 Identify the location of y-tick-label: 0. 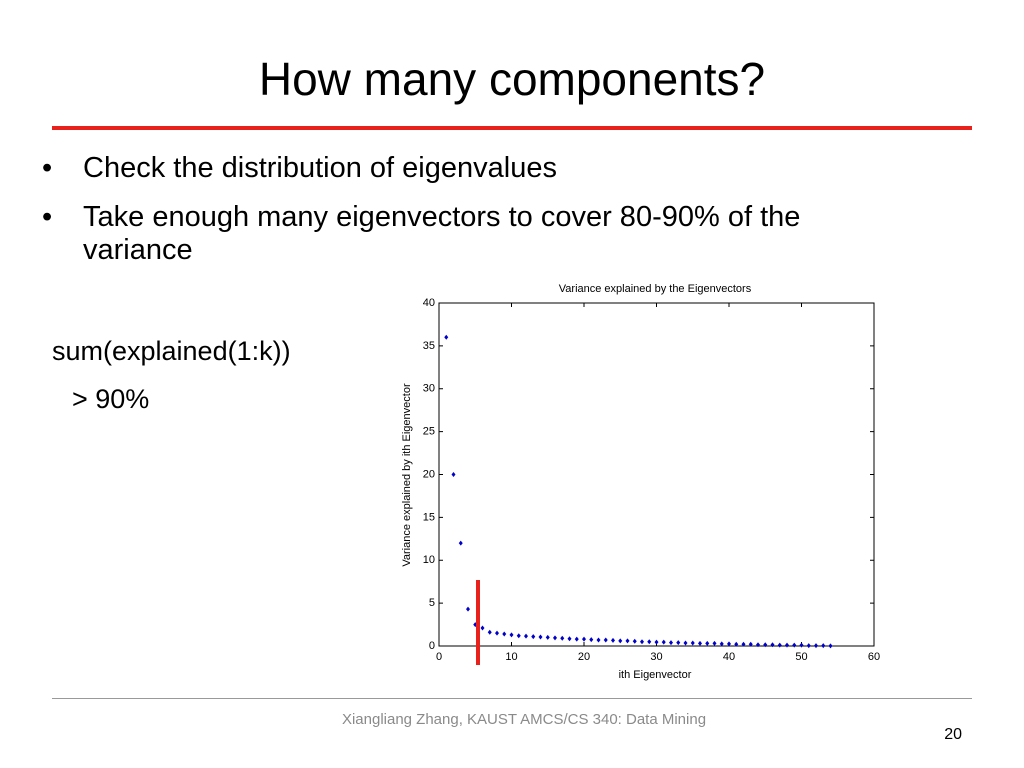
(432, 646).